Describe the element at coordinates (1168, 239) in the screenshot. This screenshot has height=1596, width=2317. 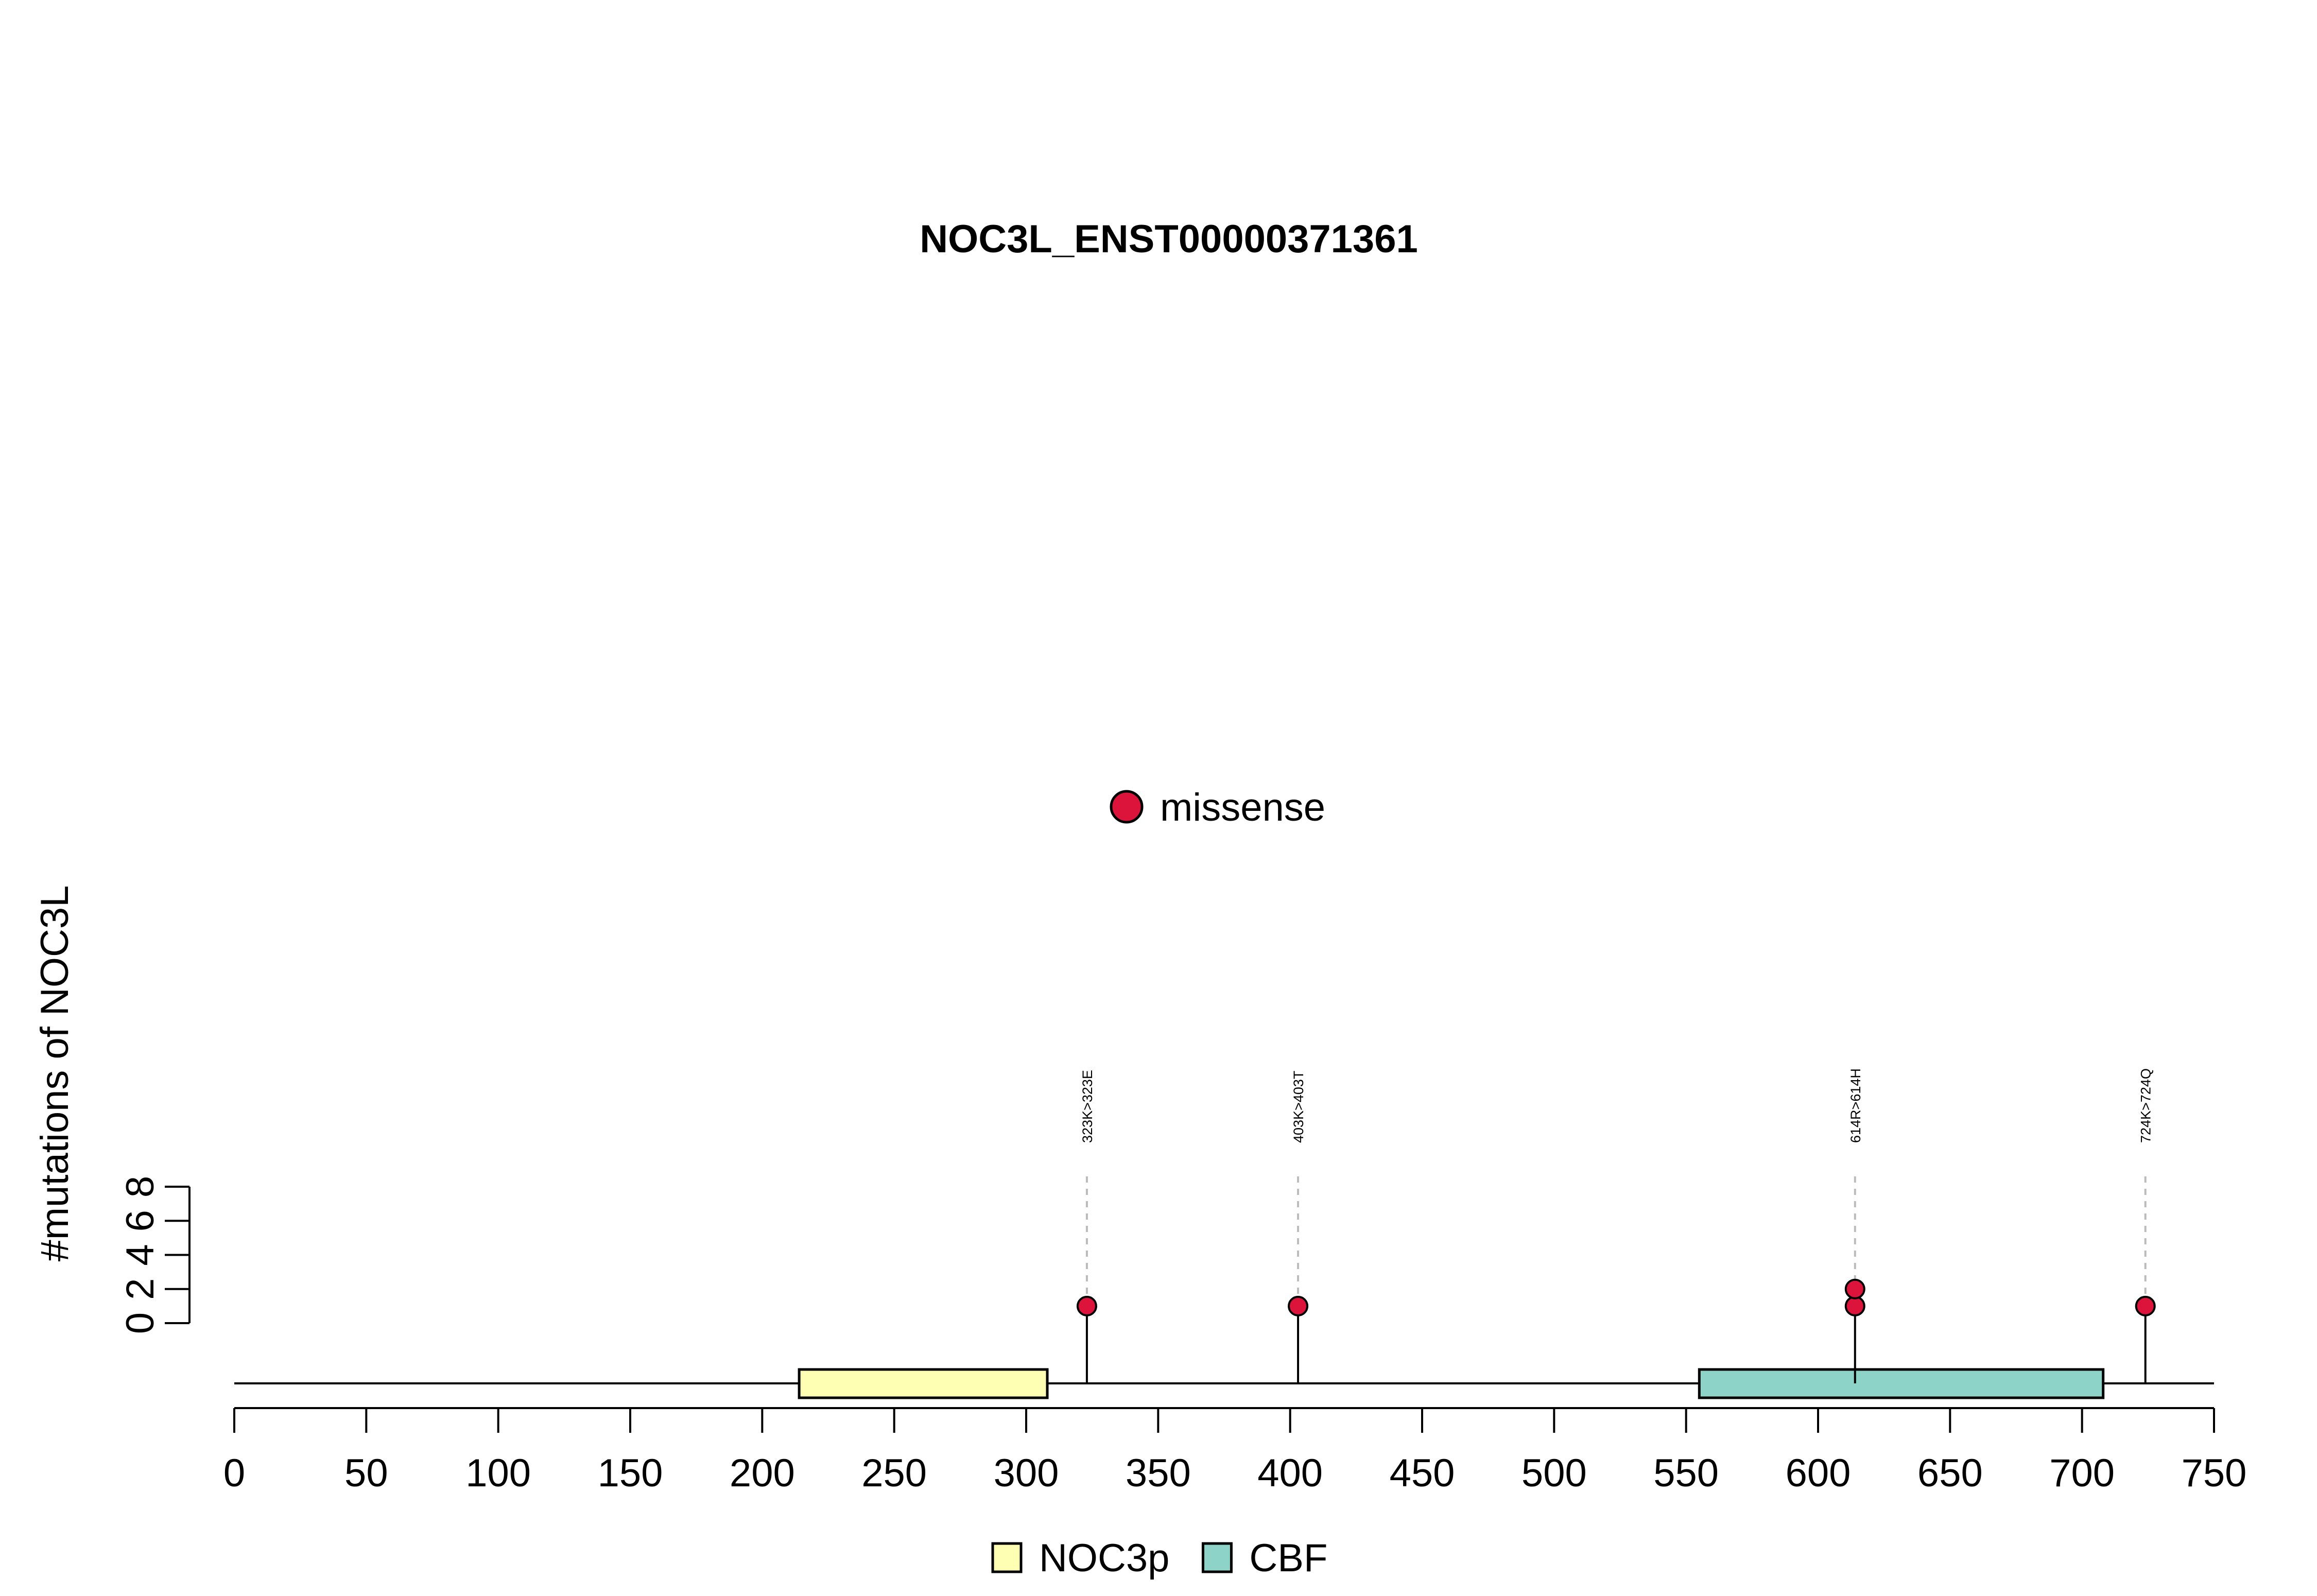
I see `chart-title: NOC3L_ENST00000371361` at that location.